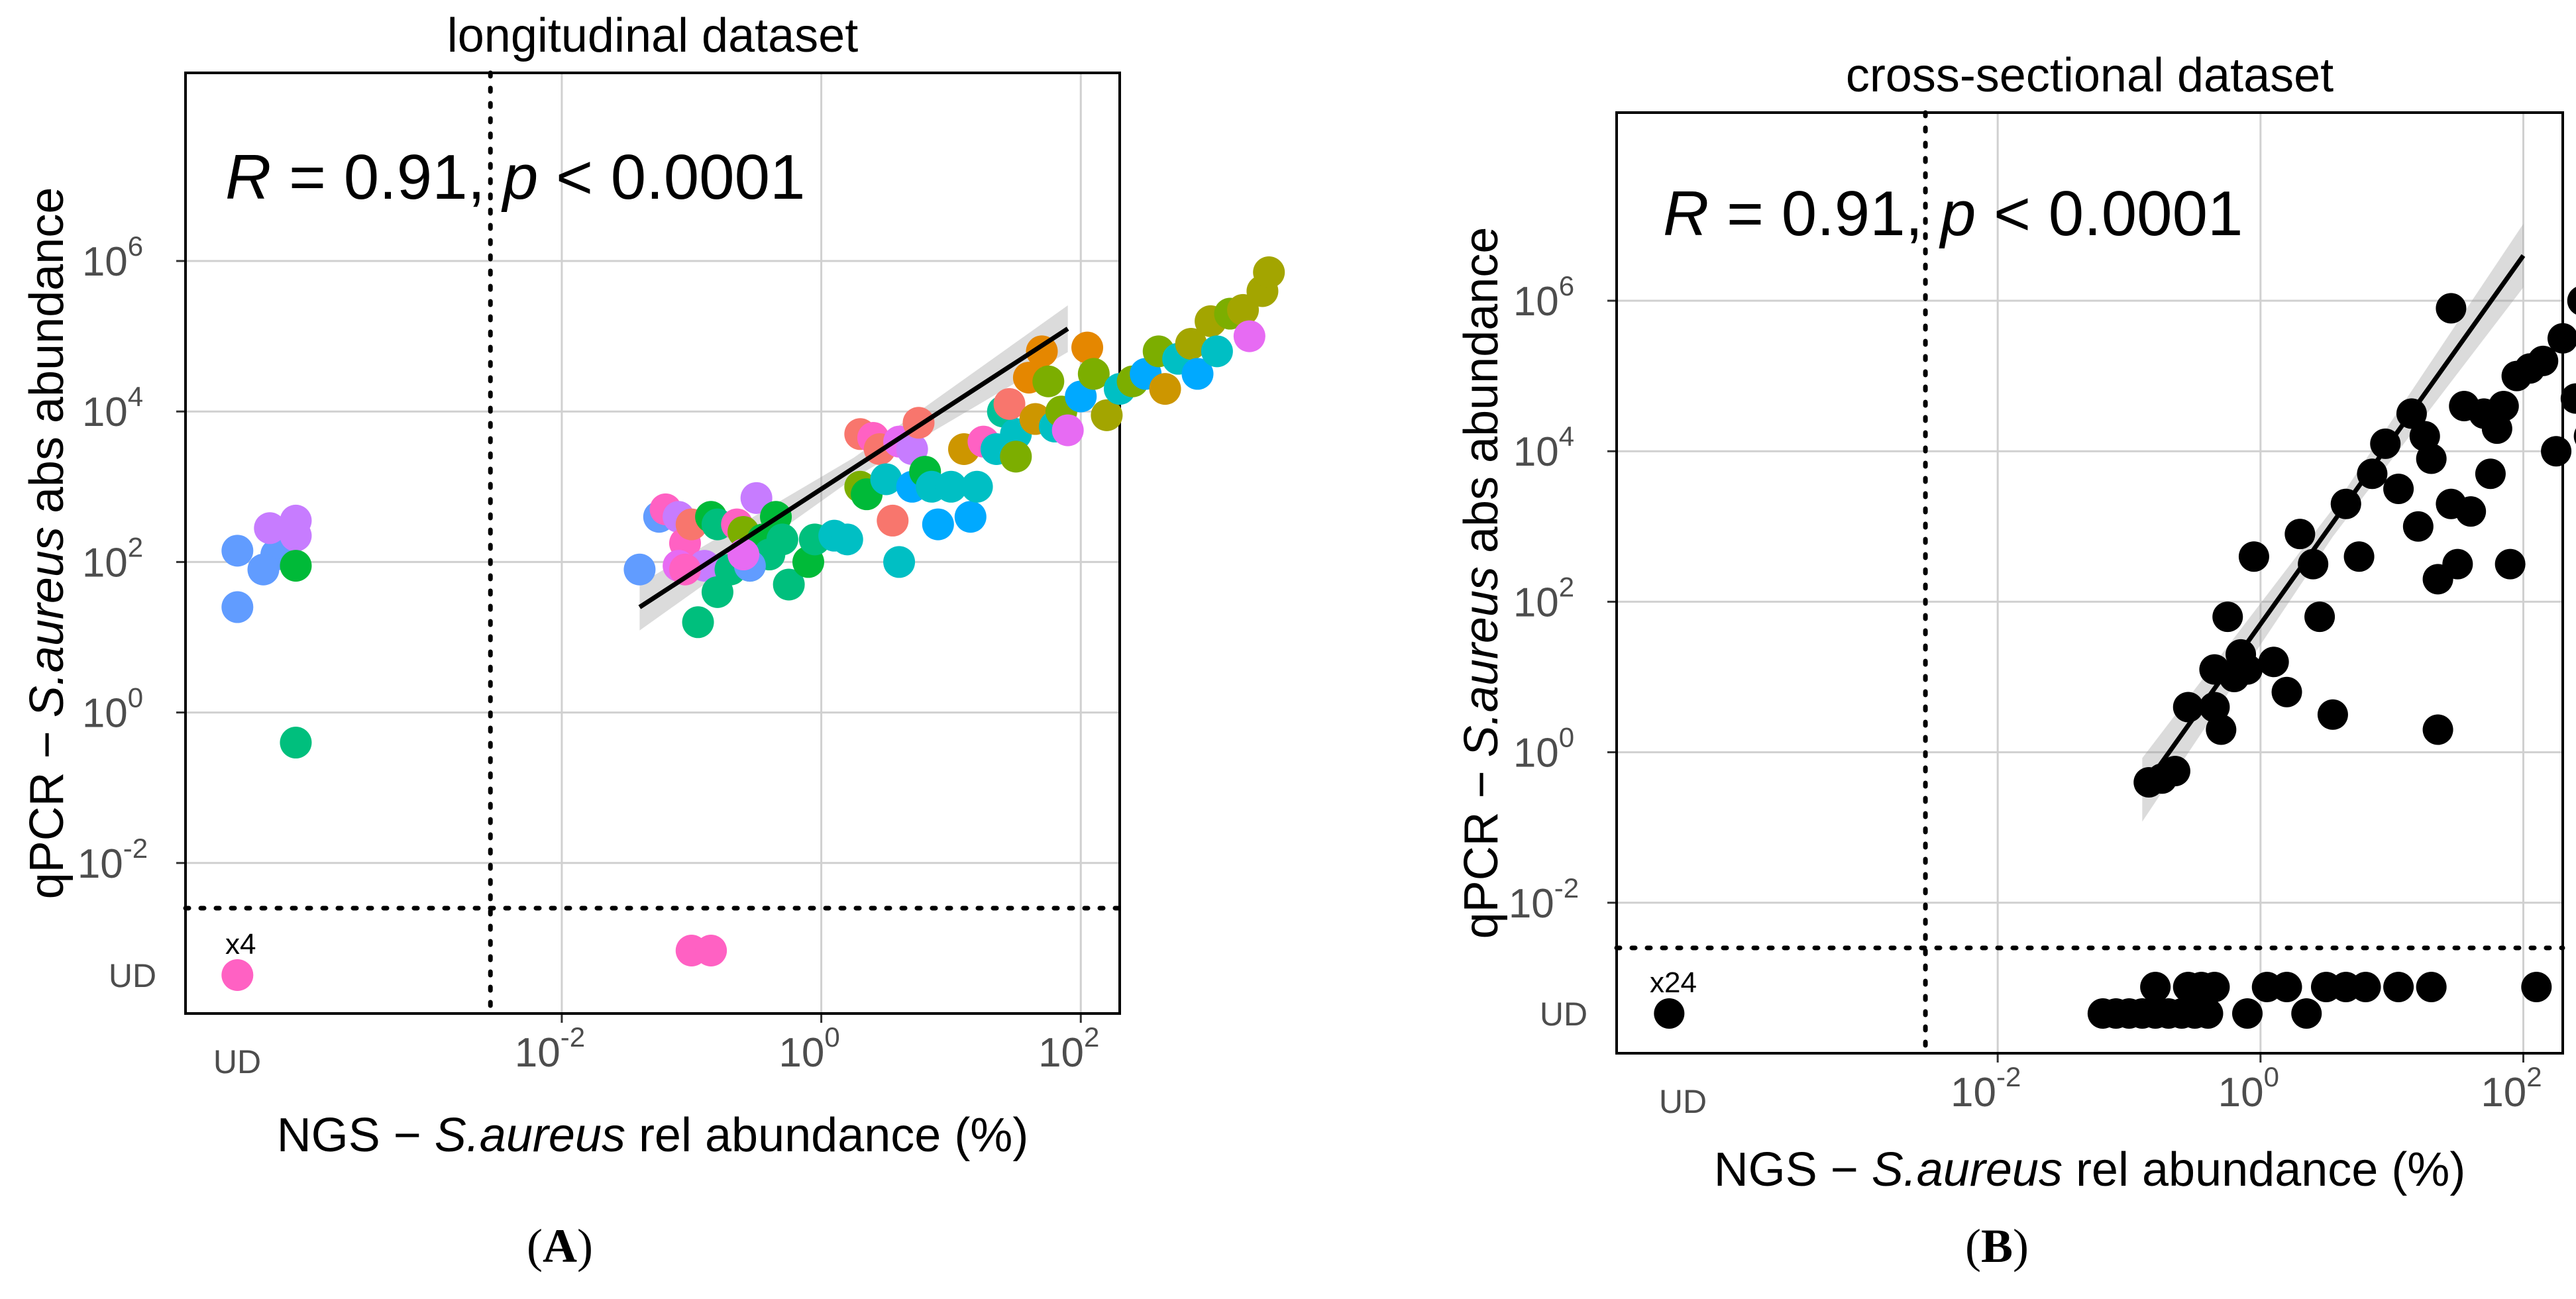 The image size is (2576, 1299). I want to click on ud-x-label: UD, so click(237, 1061).